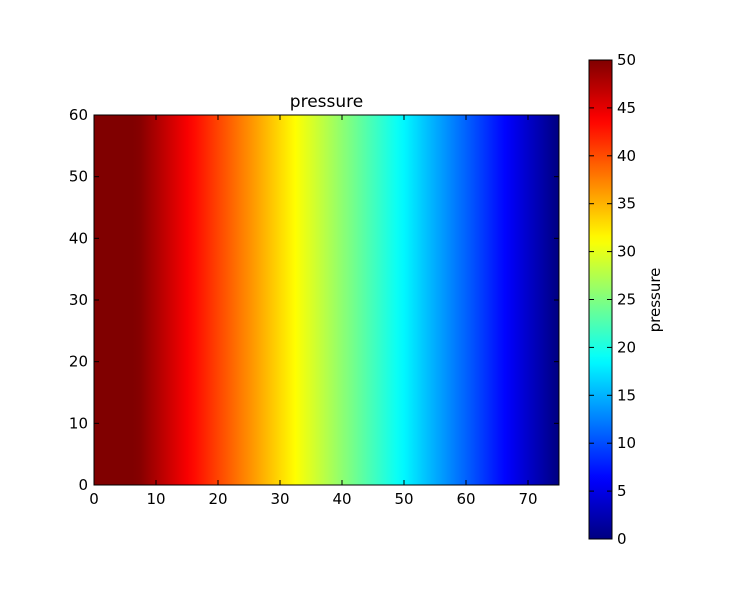  What do you see at coordinates (218, 311) in the screenshot?
I see `x-tick: 20` at bounding box center [218, 311].